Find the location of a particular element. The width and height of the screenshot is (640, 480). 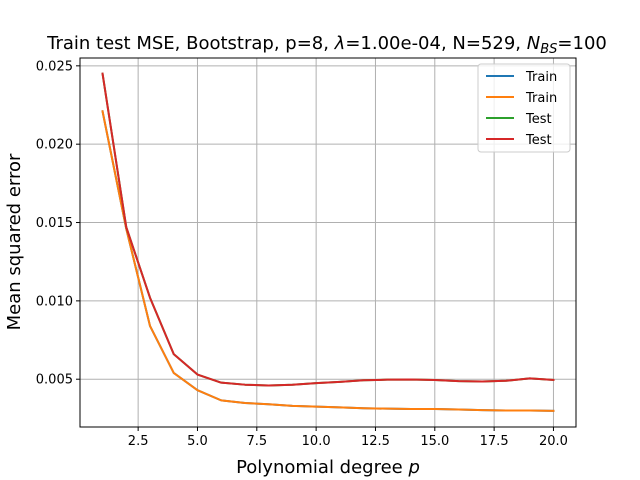

y-tick-label: 0.020 is located at coordinates (54, 145).